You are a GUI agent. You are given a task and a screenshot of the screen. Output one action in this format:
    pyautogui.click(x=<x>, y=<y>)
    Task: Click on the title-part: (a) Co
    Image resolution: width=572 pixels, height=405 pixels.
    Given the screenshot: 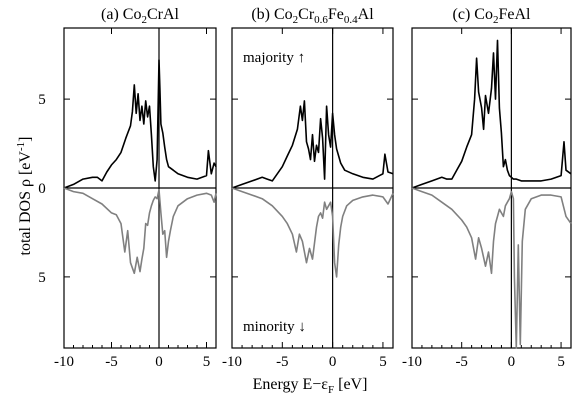 What is the action you would take?
    pyautogui.click(x=121, y=14)
    